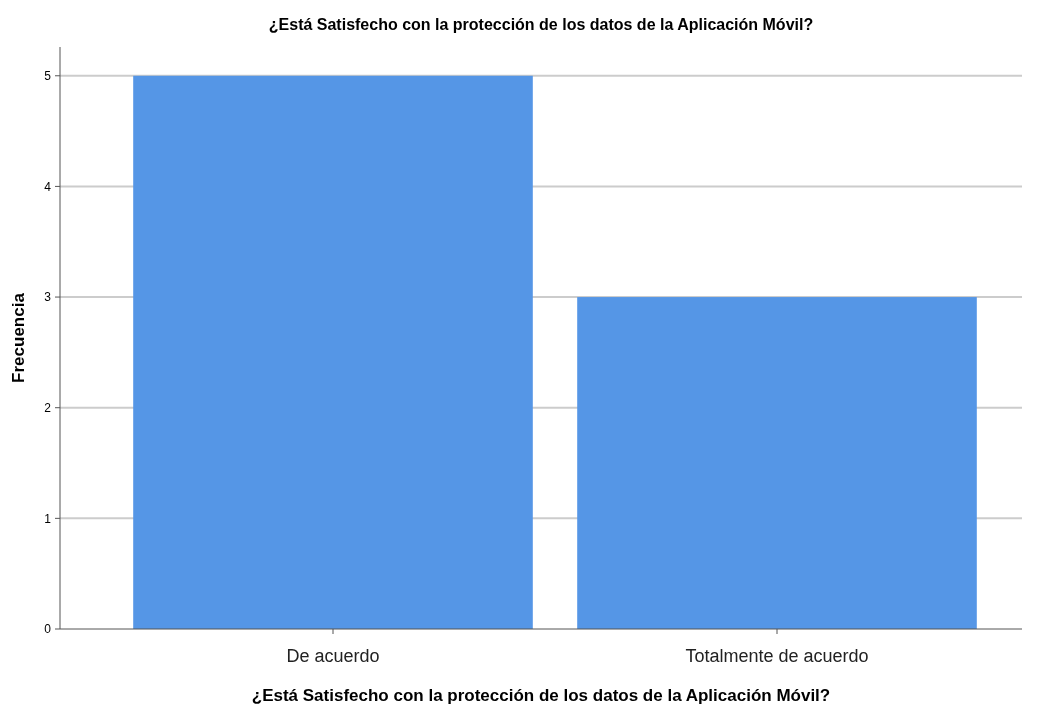 This screenshot has height=711, width=1038. I want to click on y-tick-label: 0, so click(48, 629).